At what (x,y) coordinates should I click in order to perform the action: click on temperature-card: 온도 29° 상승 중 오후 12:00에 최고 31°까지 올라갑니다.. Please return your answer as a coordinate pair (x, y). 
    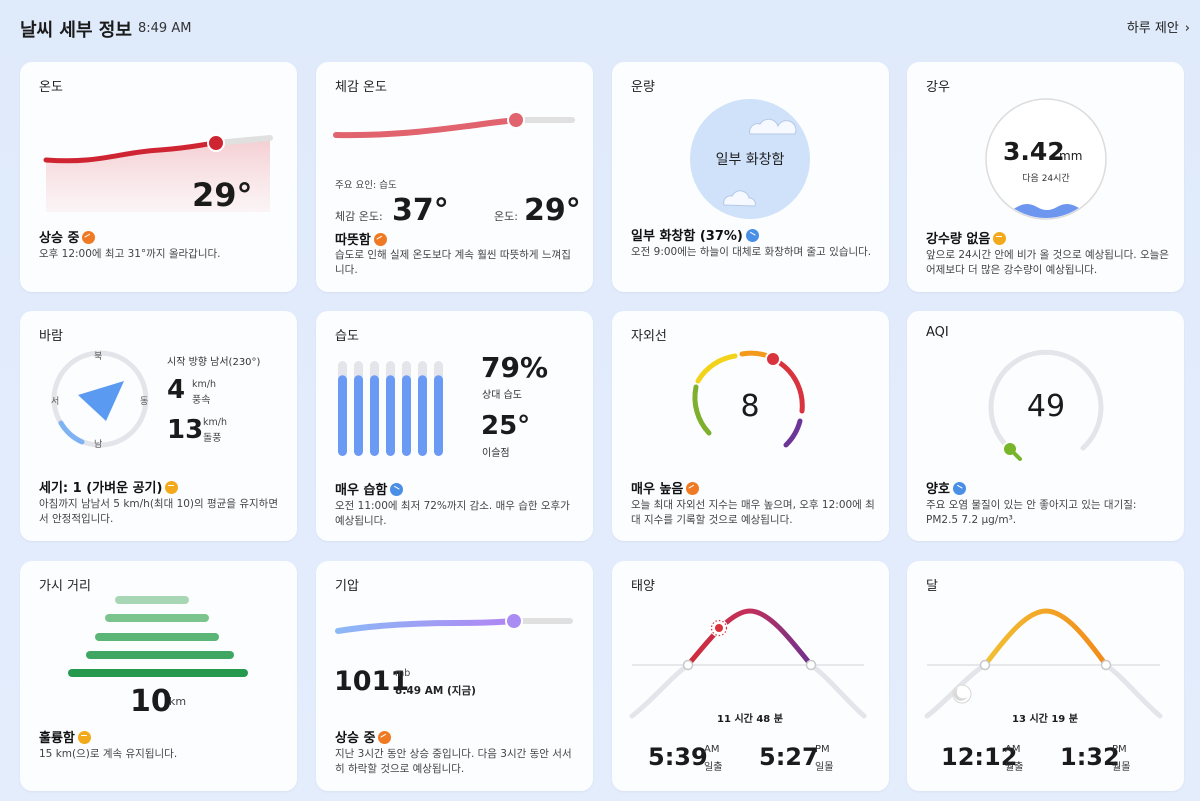
    Looking at the image, I should click on (158, 177).